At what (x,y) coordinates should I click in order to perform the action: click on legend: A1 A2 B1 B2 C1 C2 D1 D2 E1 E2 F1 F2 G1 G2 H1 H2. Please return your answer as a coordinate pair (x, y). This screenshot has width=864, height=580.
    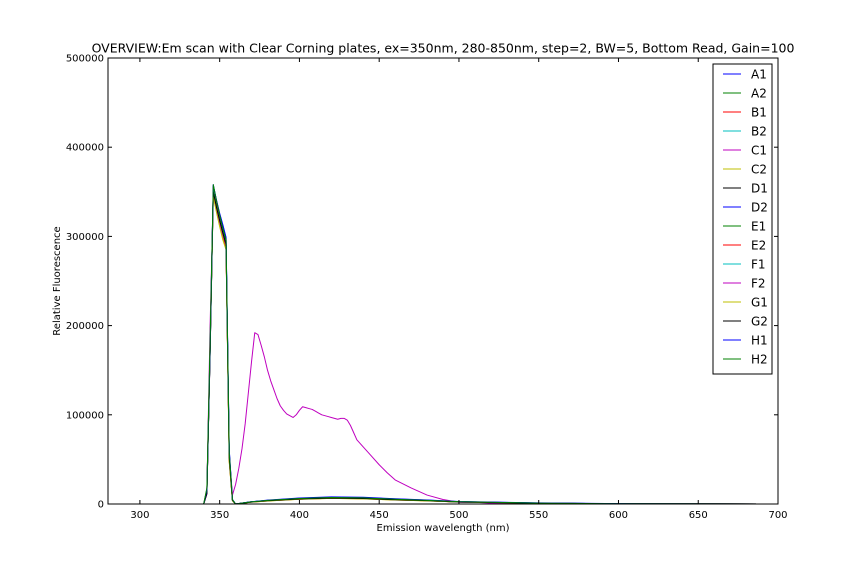
    Looking at the image, I should click on (742, 219).